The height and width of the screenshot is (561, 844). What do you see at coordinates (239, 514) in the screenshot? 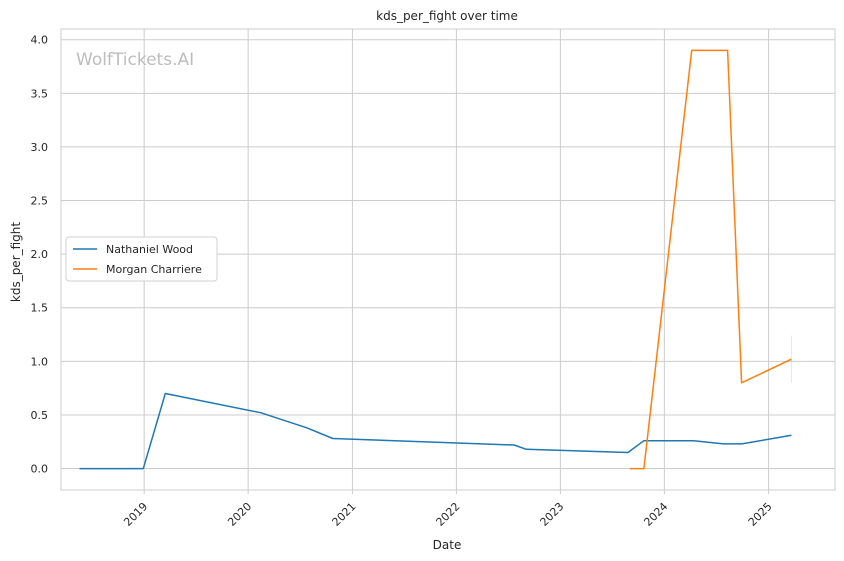
I see `x-tick-label: 2020` at bounding box center [239, 514].